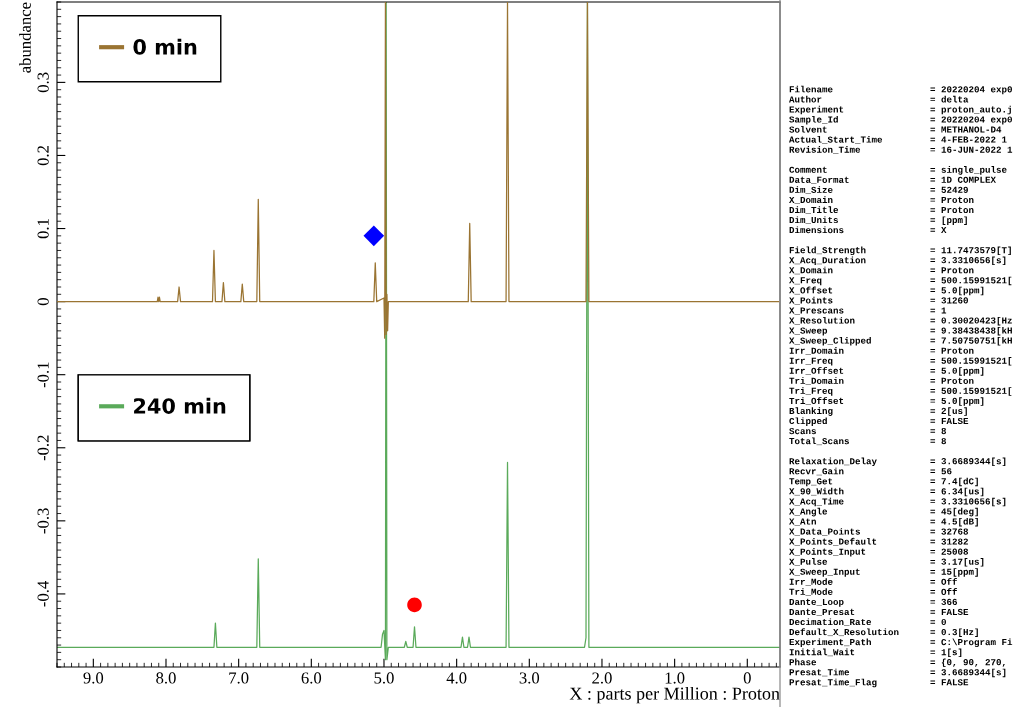  Describe the element at coordinates (43, 521) in the screenshot. I see `y-tick-label: -0.3` at that location.